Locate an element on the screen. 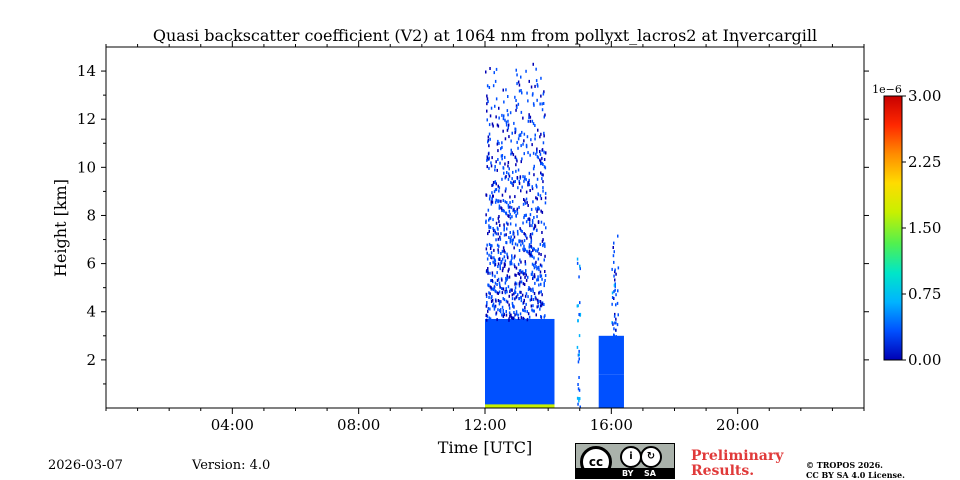 The height and width of the screenshot is (480, 960). copyright-line2: CC BY SA 4.0 License. is located at coordinates (855, 475).